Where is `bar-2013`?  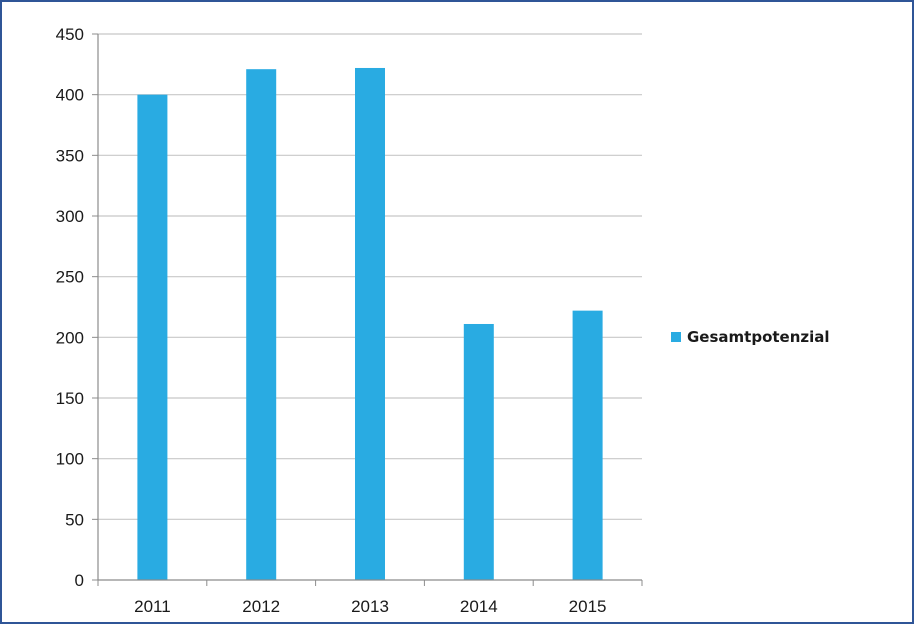 bar-2013 is located at coordinates (370, 324).